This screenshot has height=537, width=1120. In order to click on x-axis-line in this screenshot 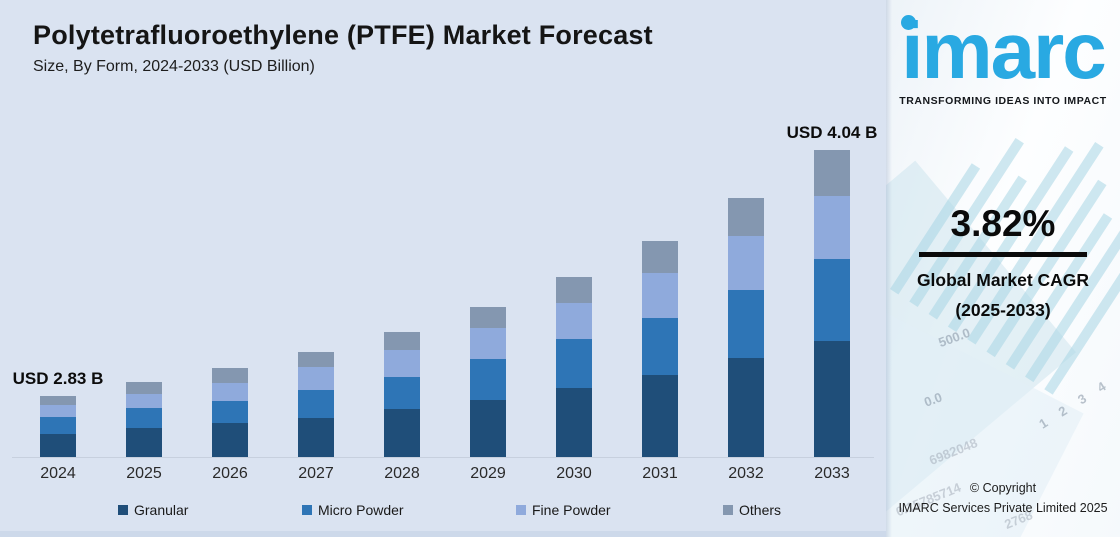, I will do `click(443, 457)`.